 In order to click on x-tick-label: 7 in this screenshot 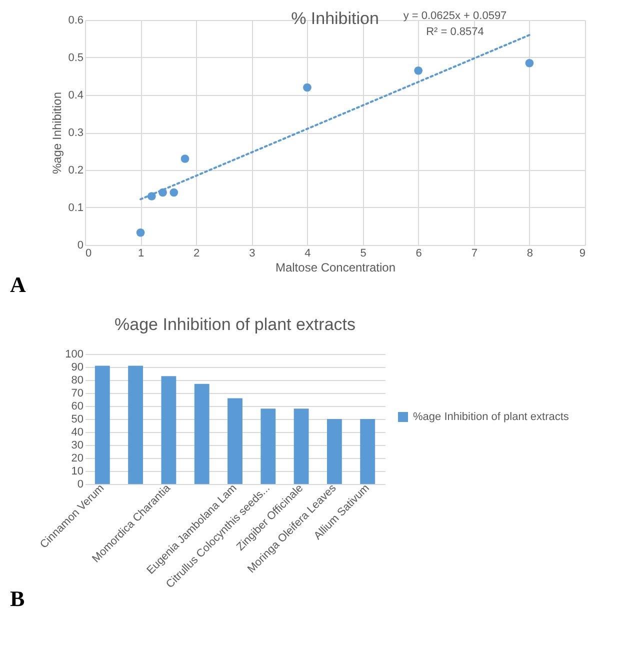, I will do `click(474, 254)`.